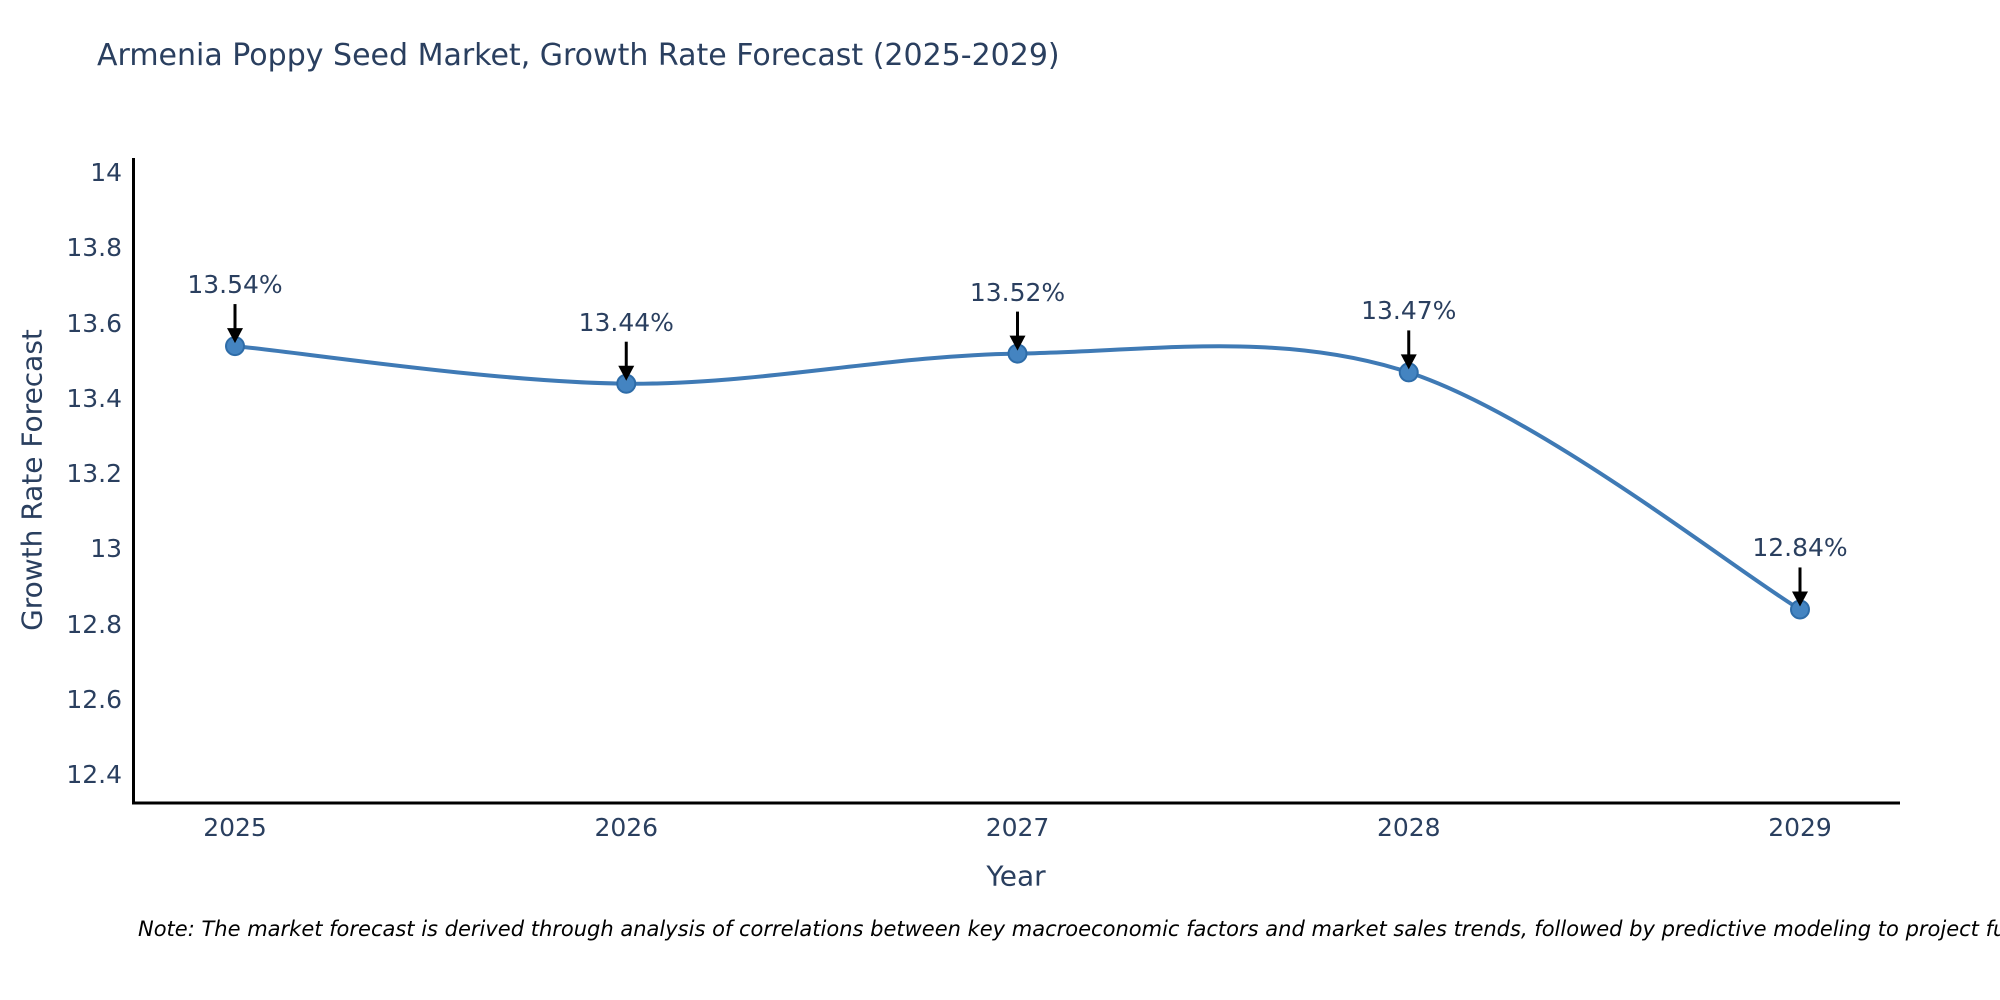 This screenshot has width=2000, height=1000. What do you see at coordinates (1409, 311) in the screenshot?
I see `point-value-label: 13.47%` at bounding box center [1409, 311].